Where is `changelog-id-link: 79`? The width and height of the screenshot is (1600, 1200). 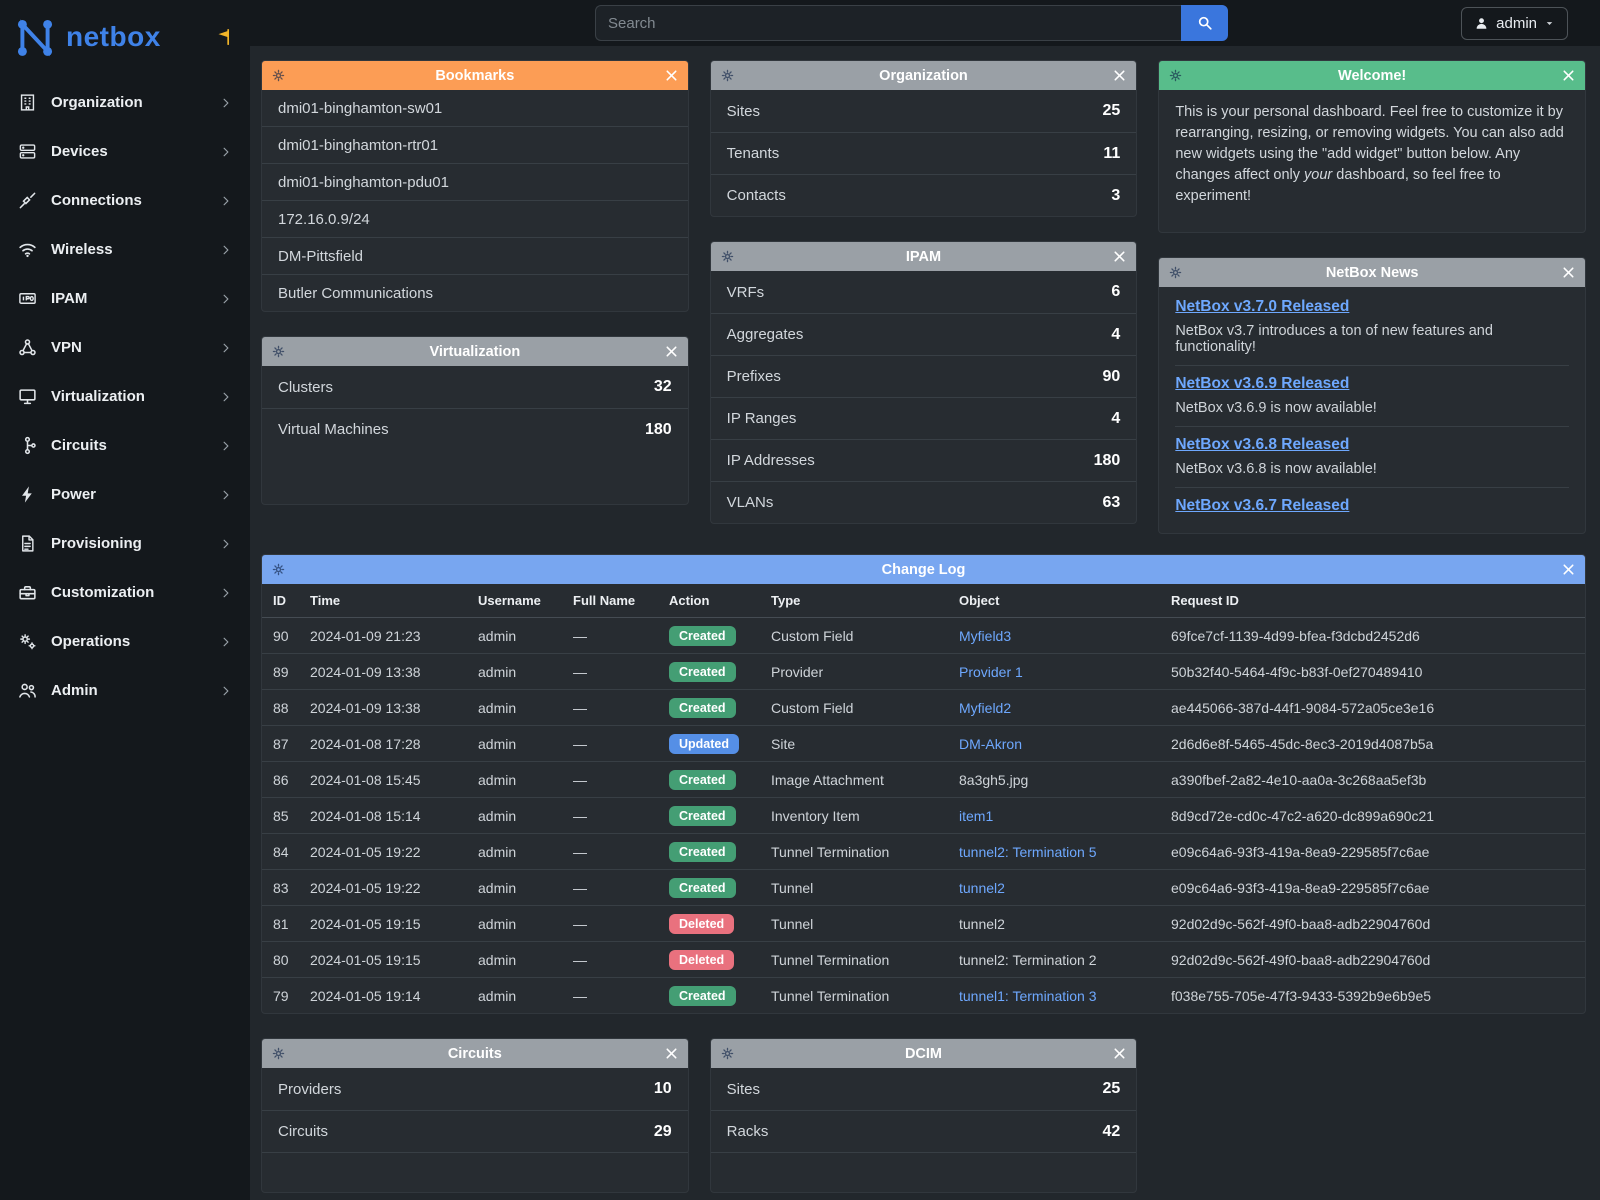 changelog-id-link: 79 is located at coordinates (282, 995).